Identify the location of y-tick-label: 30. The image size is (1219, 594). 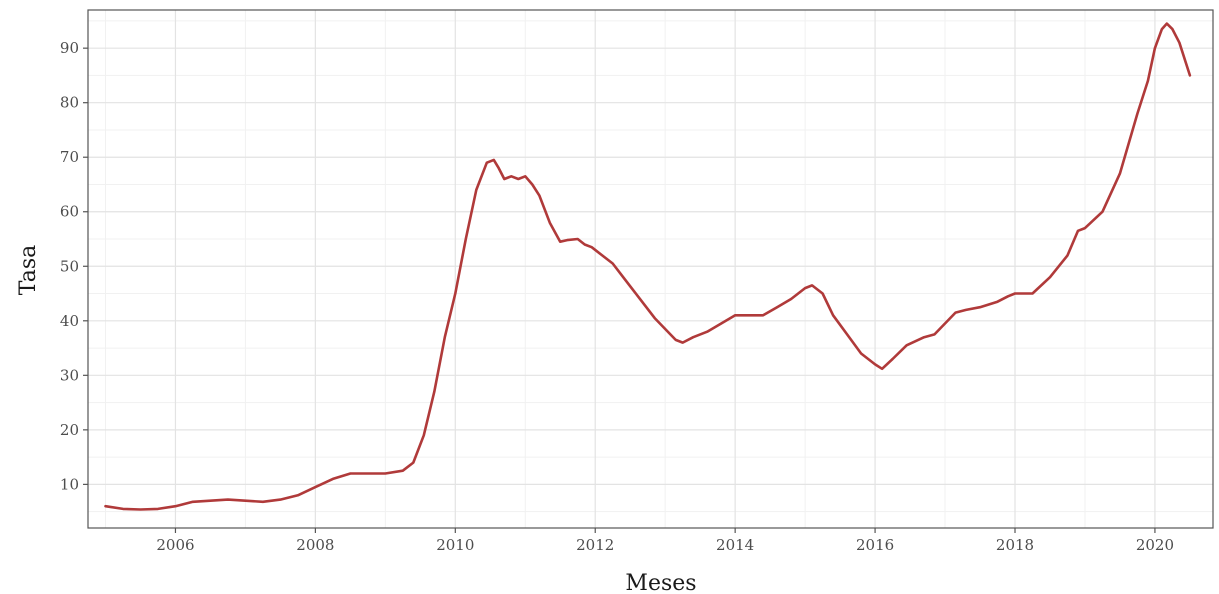
(69, 375).